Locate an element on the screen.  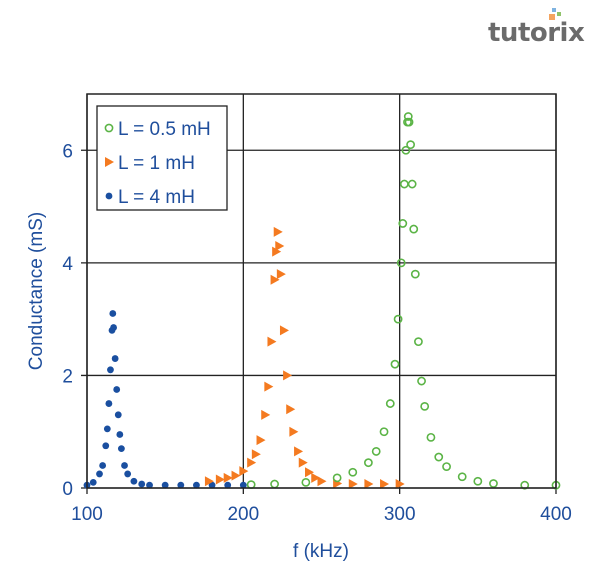
y-tick-label: 4 is located at coordinates (67, 264).